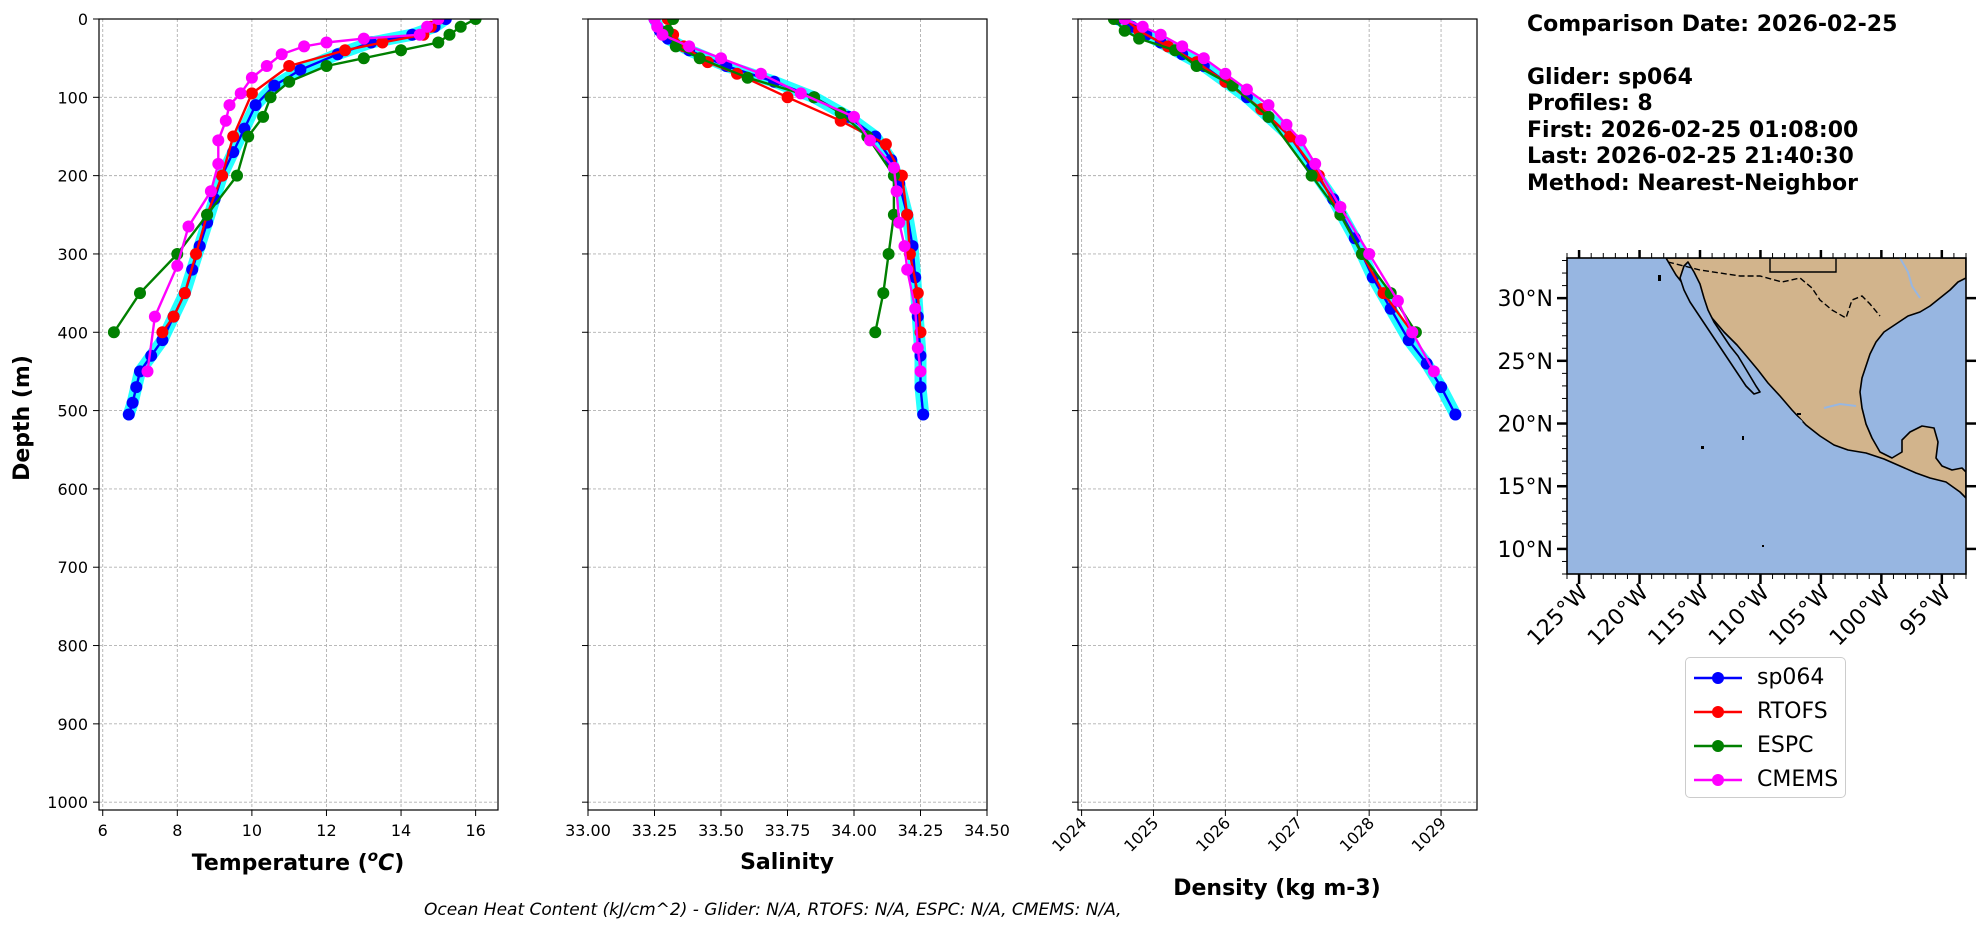 The image size is (1978, 934). What do you see at coordinates (177, 830) in the screenshot?
I see `x-tick-label: 8` at bounding box center [177, 830].